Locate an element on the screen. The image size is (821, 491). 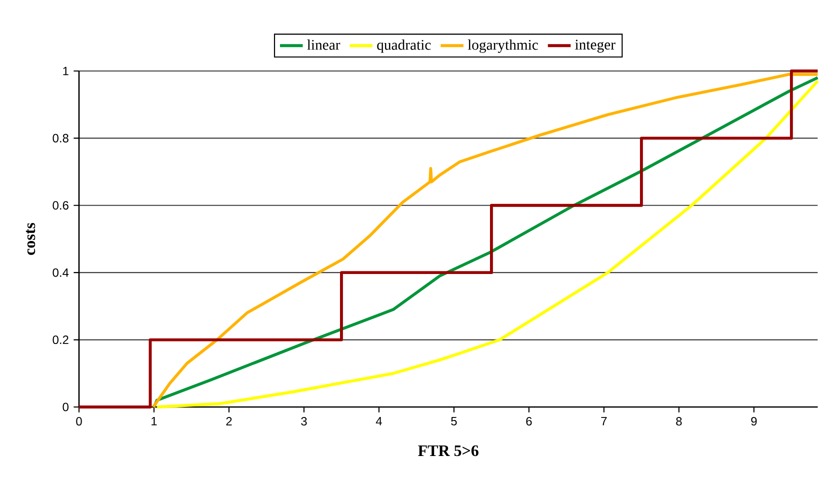
y-tick-label: 0.6 is located at coordinates (60, 205).